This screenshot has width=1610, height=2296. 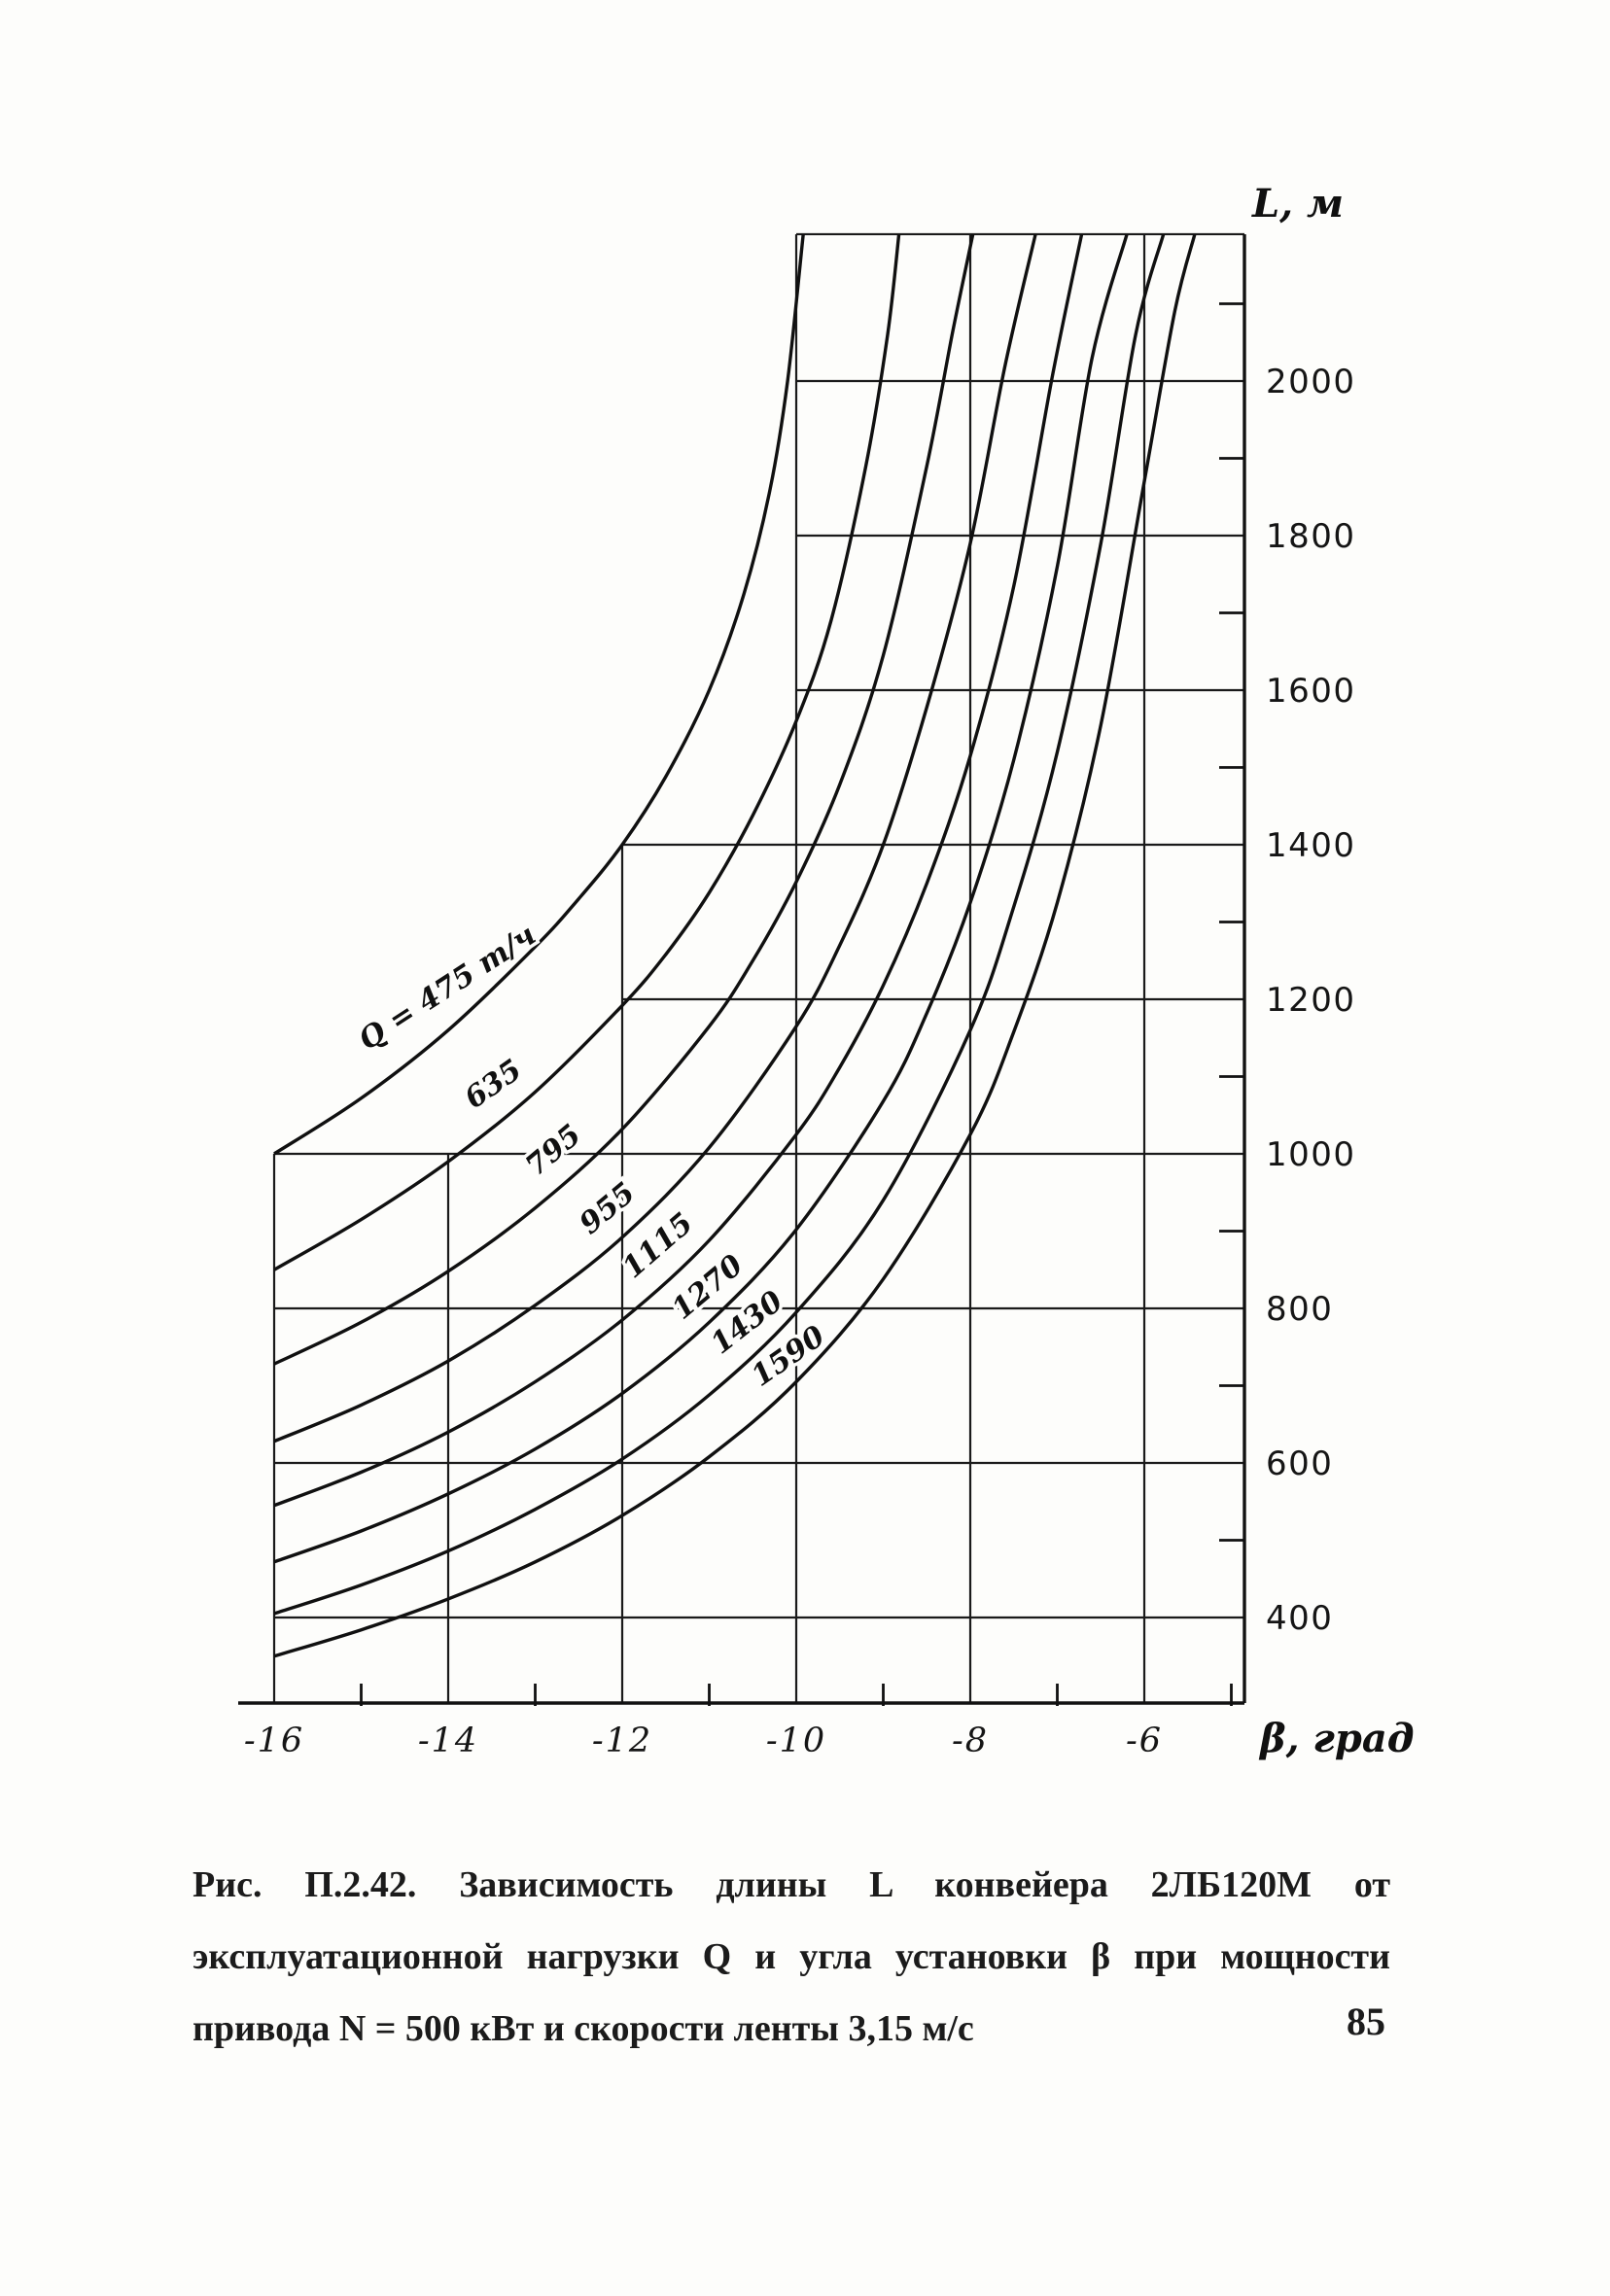 I want to click on y-tick-label-800: 800, so click(x=1299, y=1309).